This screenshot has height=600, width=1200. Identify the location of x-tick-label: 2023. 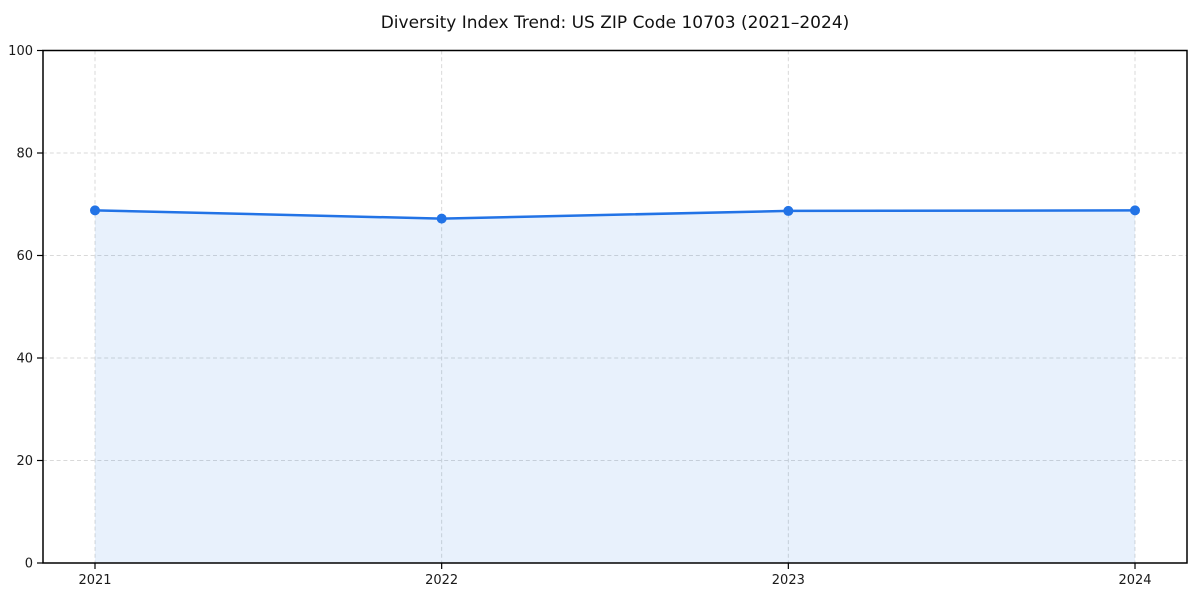
(788, 580).